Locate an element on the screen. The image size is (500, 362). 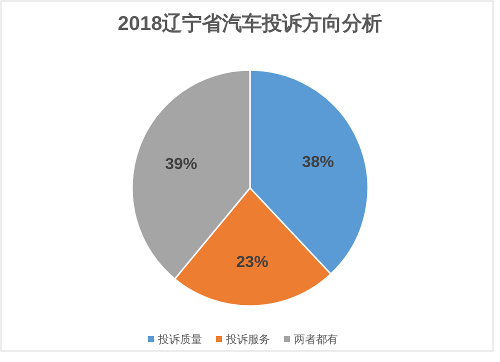
chart-title: 2018辽宁省汽车投诉方向分析 is located at coordinates (250, 23).